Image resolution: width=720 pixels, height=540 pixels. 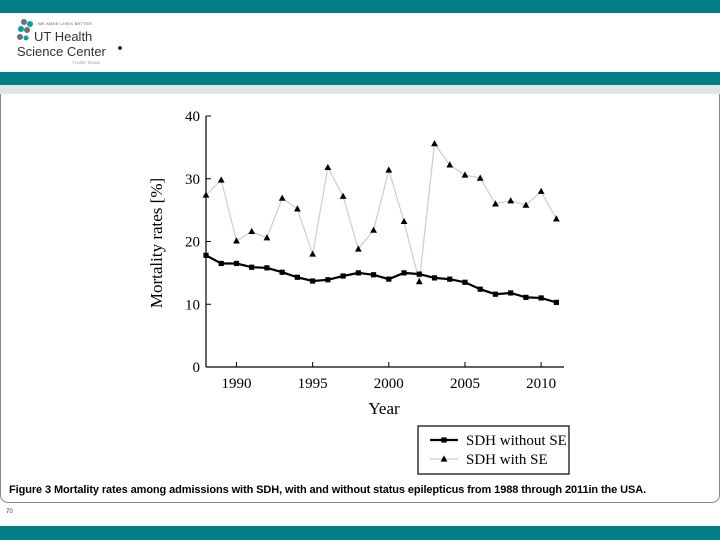 What do you see at coordinates (25, 30) in the screenshot?
I see `logo-dots-icon` at bounding box center [25, 30].